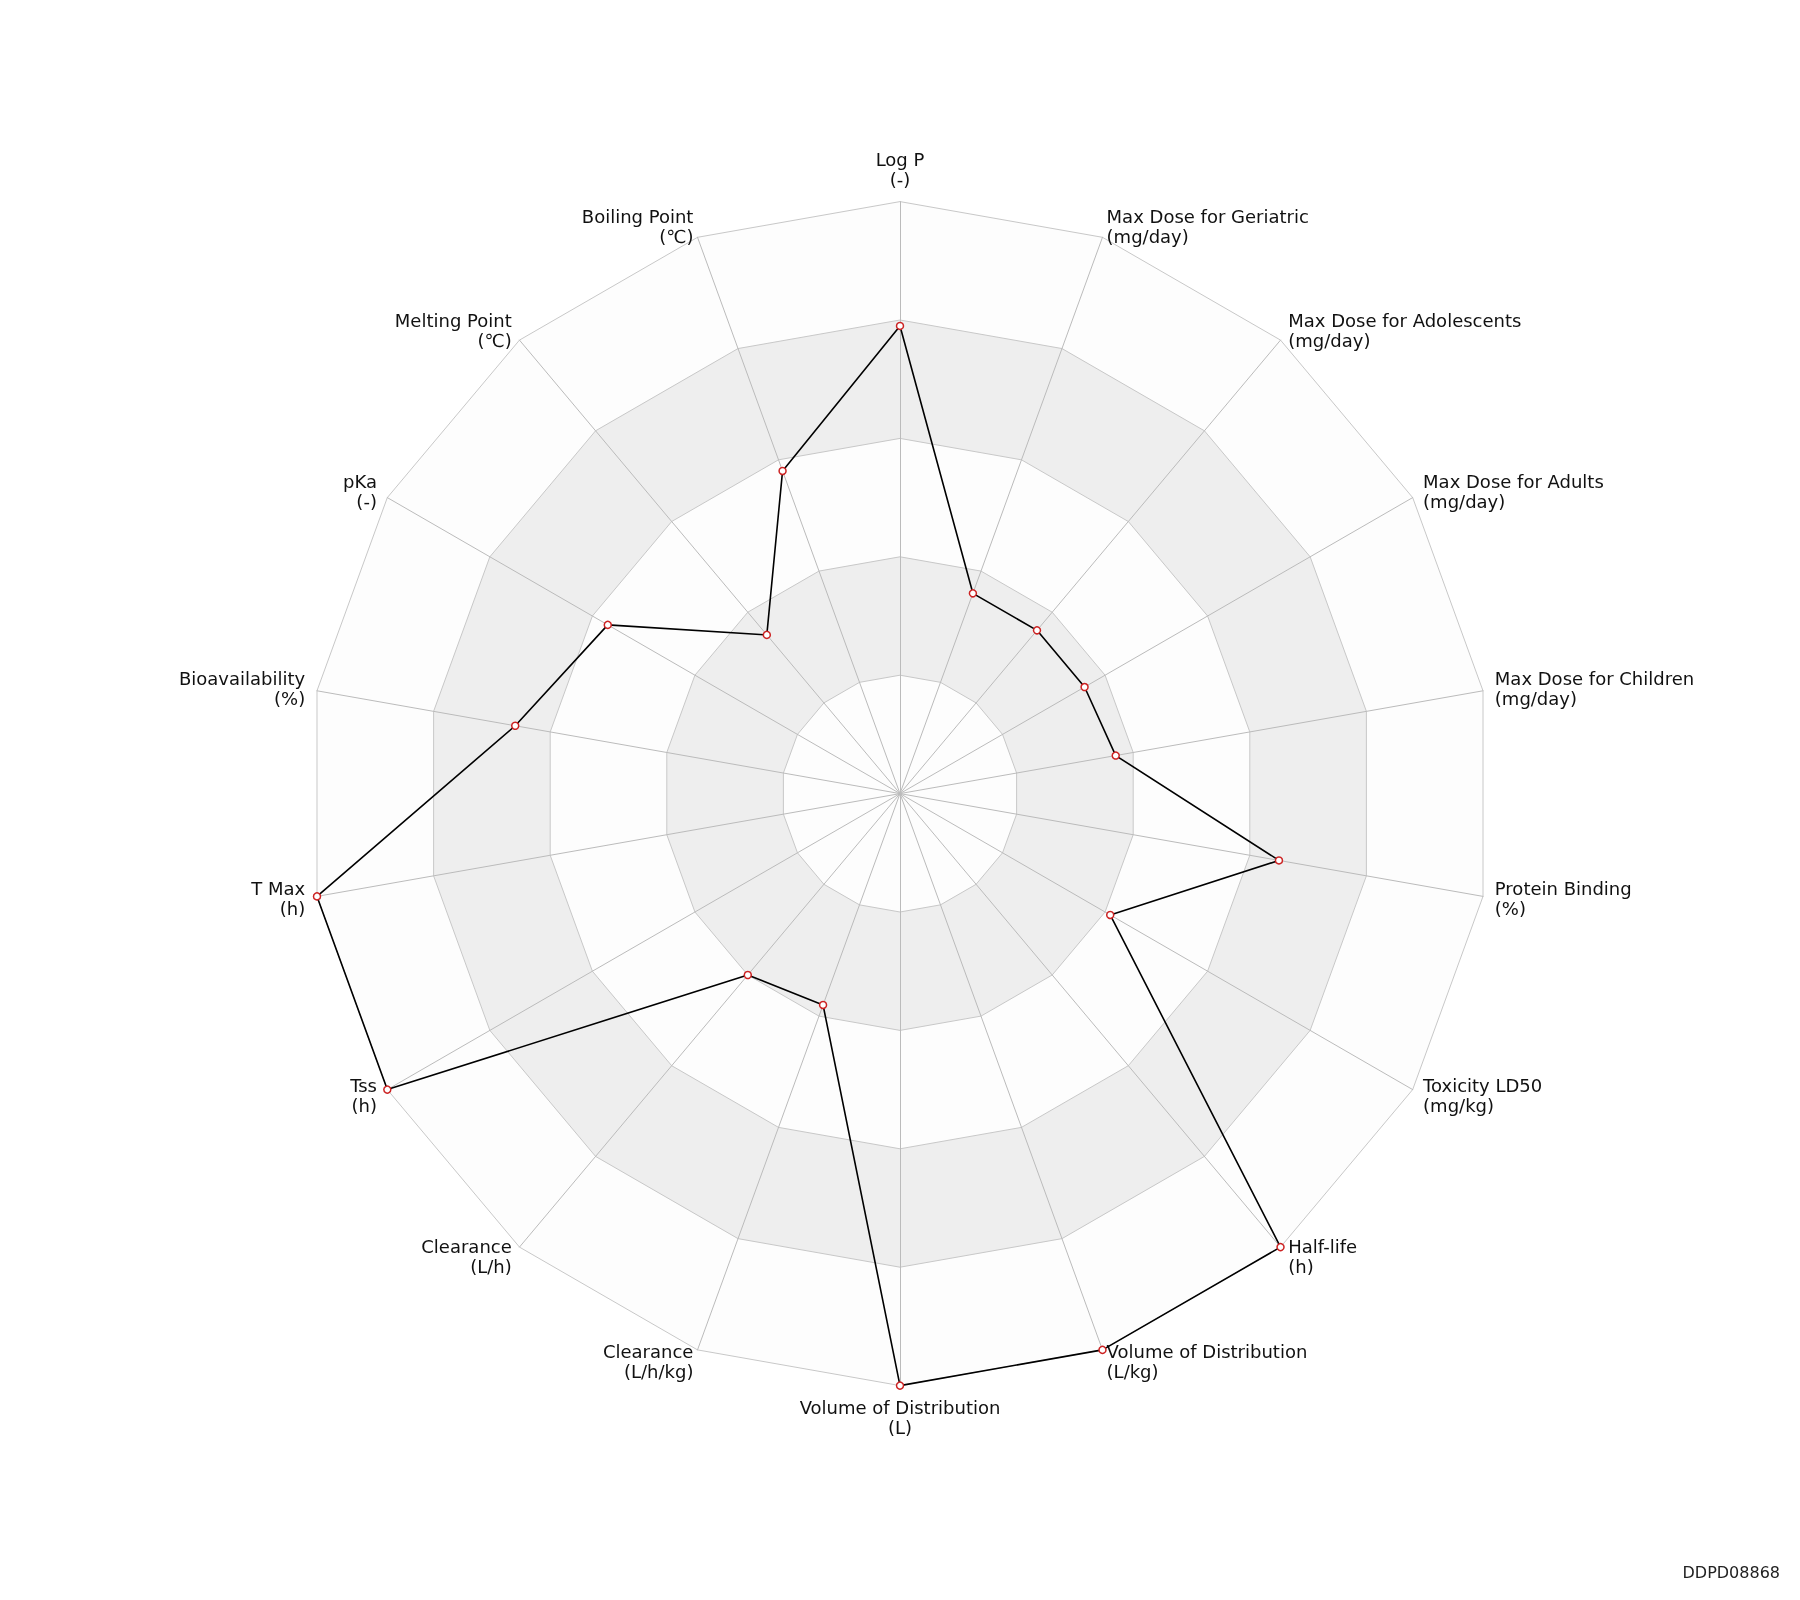  What do you see at coordinates (1323, 1256) in the screenshot?
I see `spoke-label: Half-life (h)` at bounding box center [1323, 1256].